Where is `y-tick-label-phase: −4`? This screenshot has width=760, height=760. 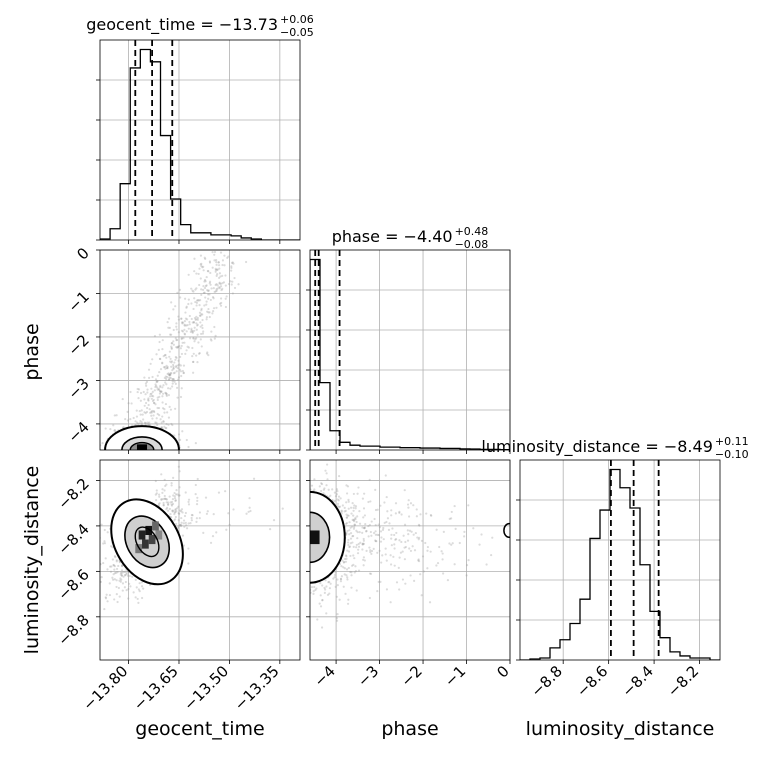 y-tick-label-phase: −4 is located at coordinates (78, 432).